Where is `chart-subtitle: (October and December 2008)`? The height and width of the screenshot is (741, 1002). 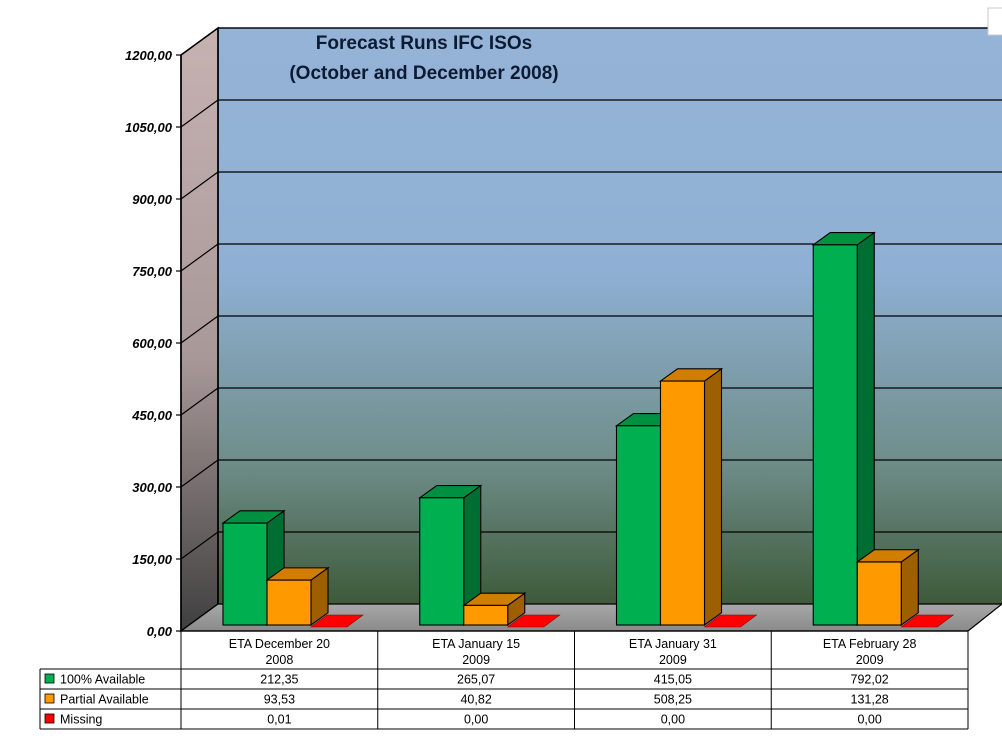
chart-subtitle: (October and December 2008) is located at coordinates (423, 73).